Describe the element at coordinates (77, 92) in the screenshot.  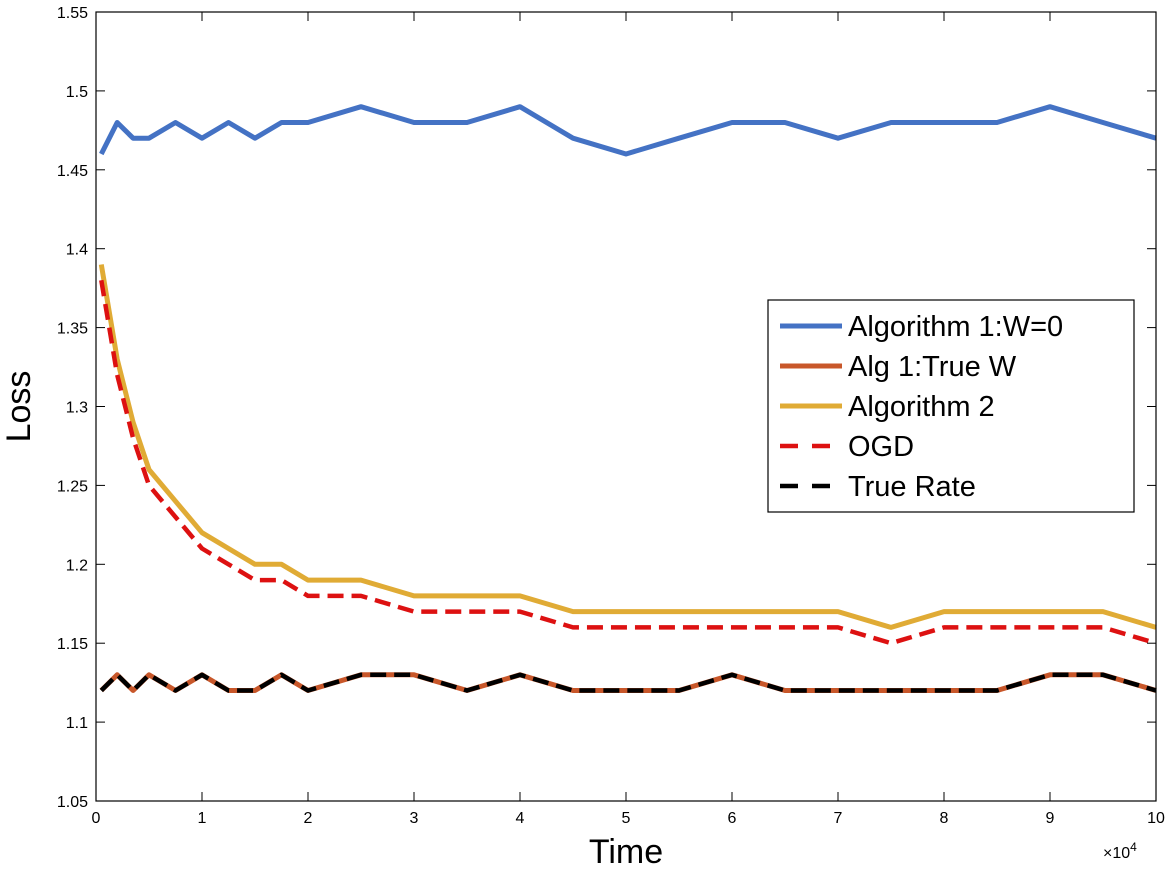
I see `y-tick-label: 1.5` at that location.